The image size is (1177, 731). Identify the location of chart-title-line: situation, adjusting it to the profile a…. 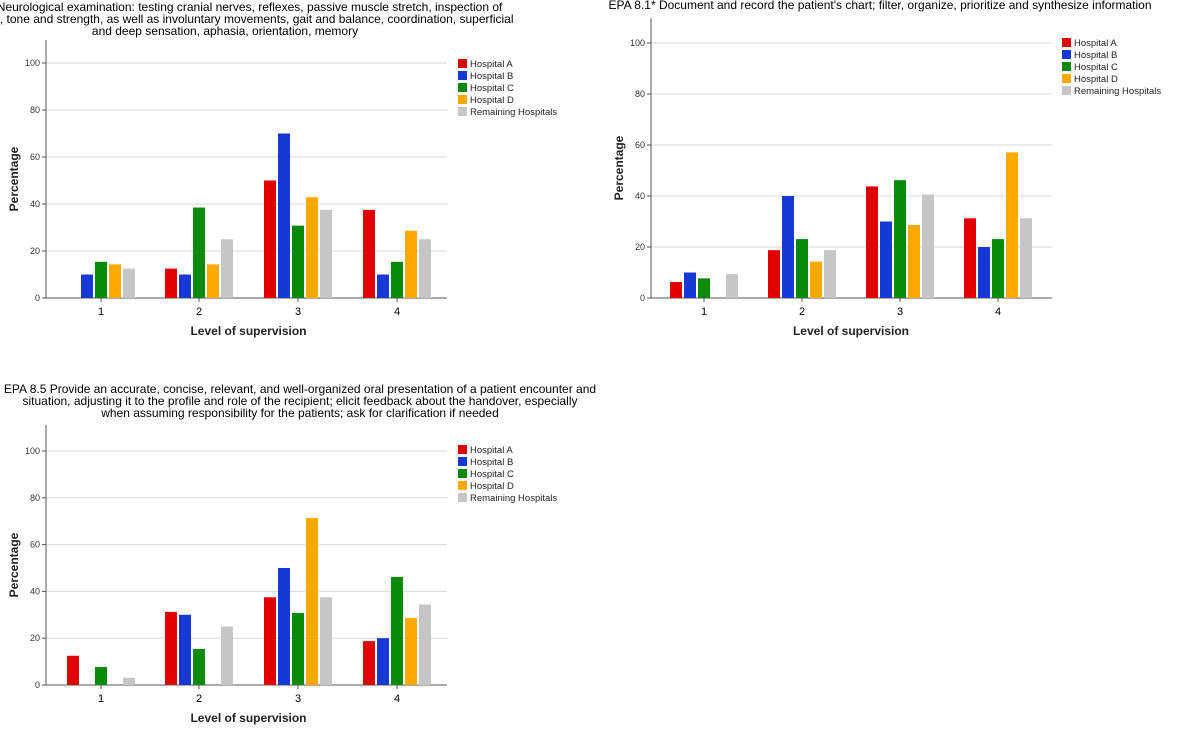
(299, 401).